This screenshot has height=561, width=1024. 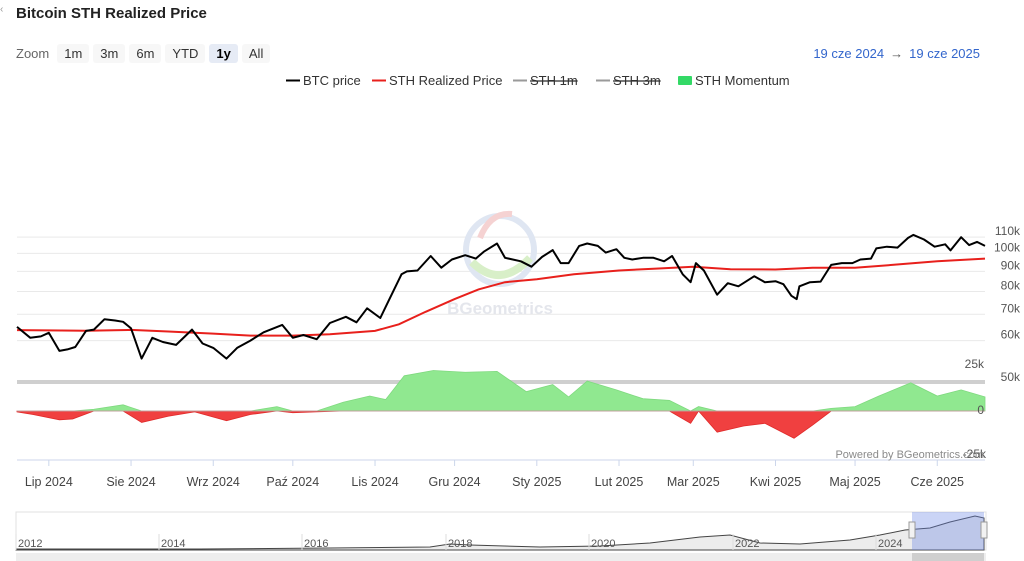 I want to click on x-tick-label: Cze 2025, so click(x=938, y=482).